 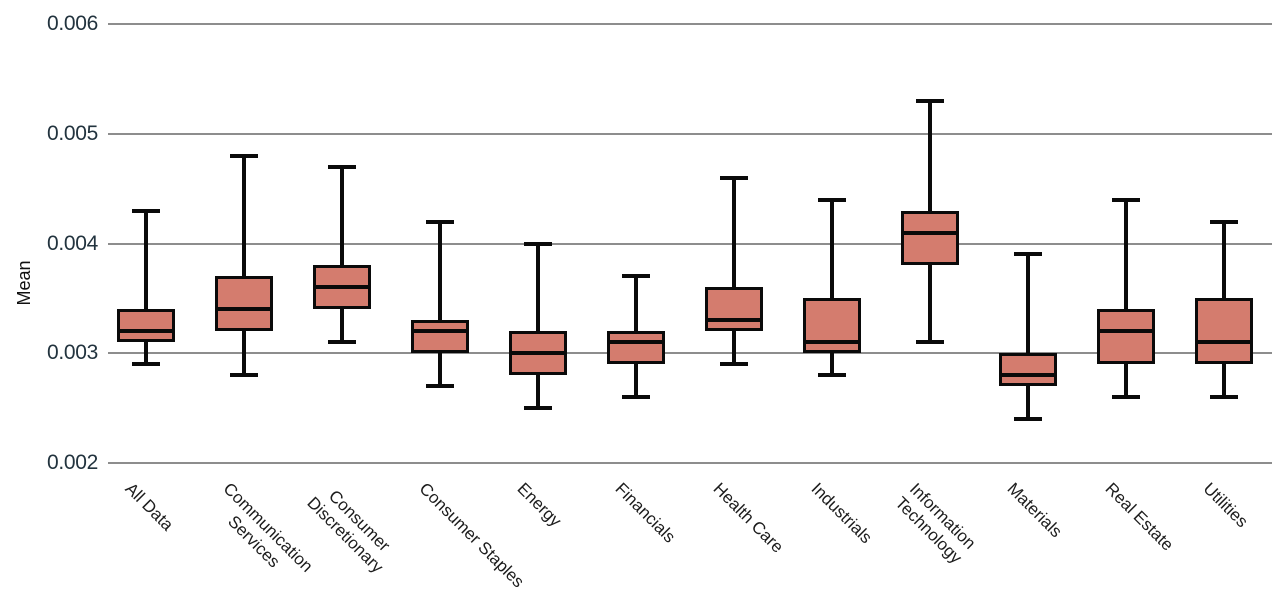 I want to click on x-tick-label-line: Consumer Staples, so click(x=471, y=535).